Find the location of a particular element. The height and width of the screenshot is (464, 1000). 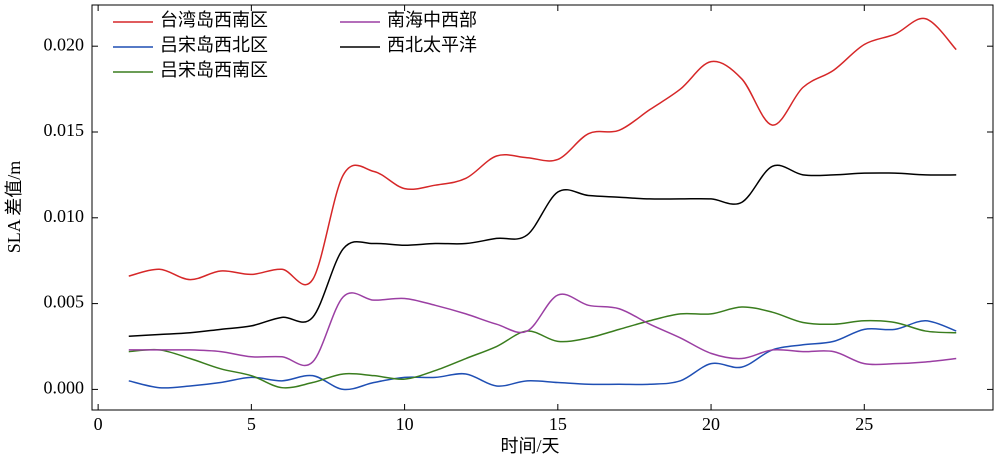

x-tick-label: 5 is located at coordinates (251, 424).